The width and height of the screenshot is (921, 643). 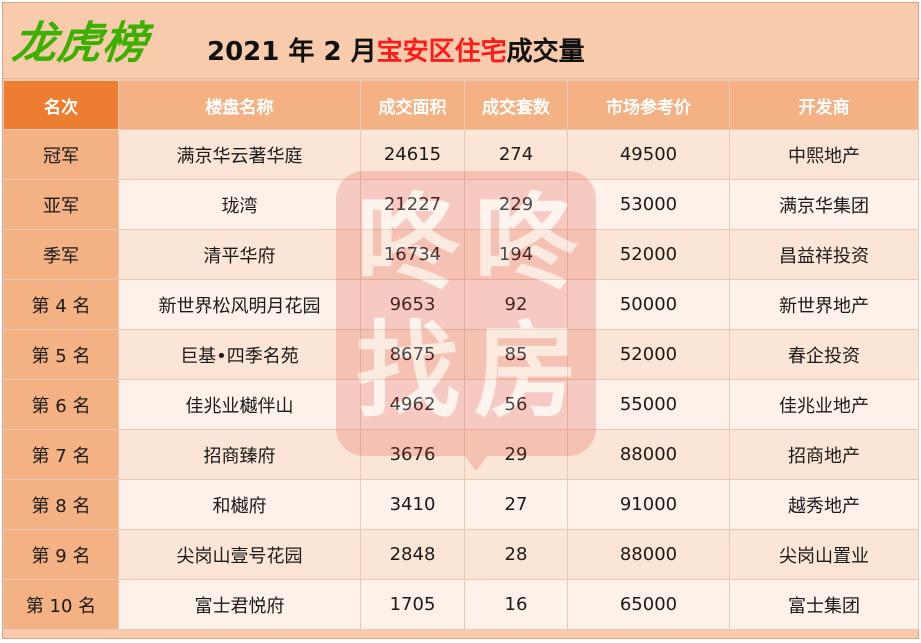 What do you see at coordinates (824, 204) in the screenshot?
I see `cell-developer: 满京华集团` at bounding box center [824, 204].